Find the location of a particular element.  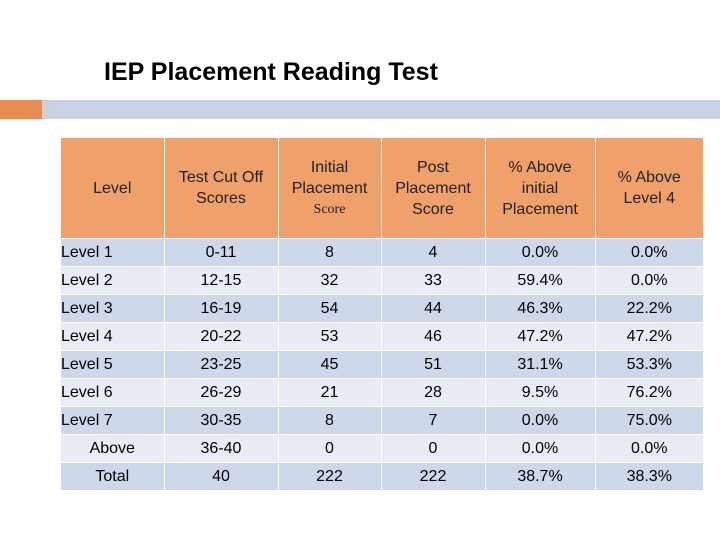

table-row-level-1: Level 1 0-11 8 4 0.0% 0.0% is located at coordinates (382, 252).